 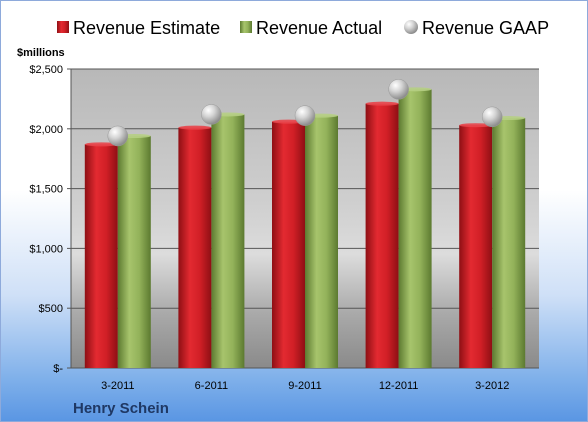 I want to click on x-axis-labels: 3-2011 6-2011 9-2011 12-2011 3-2012, so click(x=305, y=386).